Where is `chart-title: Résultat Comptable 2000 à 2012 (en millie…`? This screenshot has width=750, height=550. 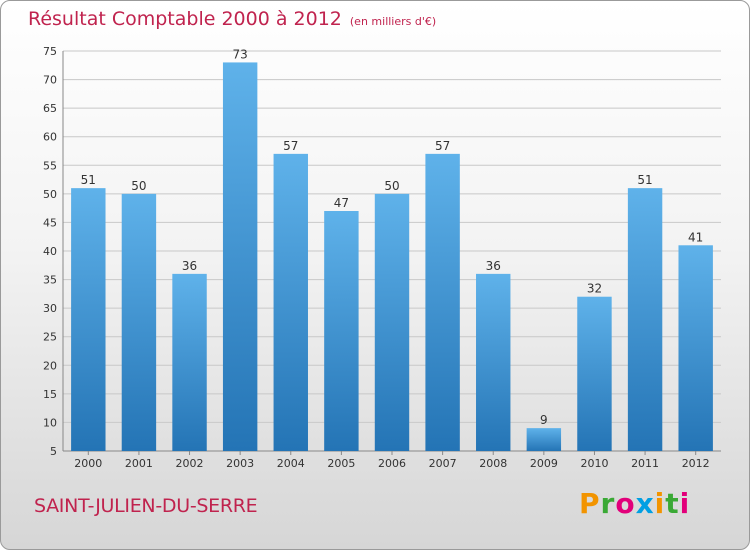 chart-title: Résultat Comptable 2000 à 2012 (en millie… is located at coordinates (232, 19).